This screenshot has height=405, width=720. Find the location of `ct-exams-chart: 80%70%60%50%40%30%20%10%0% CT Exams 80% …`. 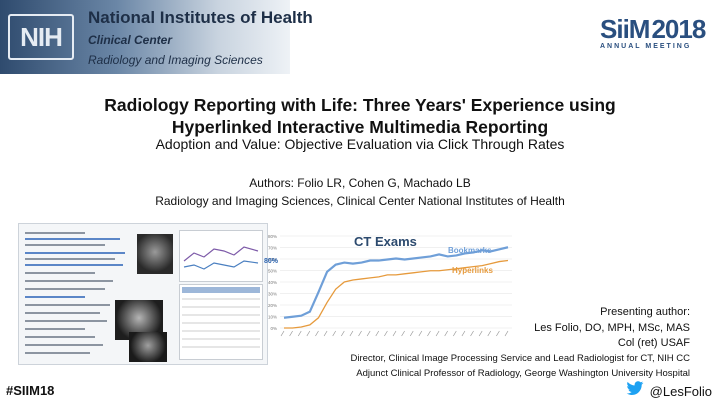

ct-exams-chart: 80%70%60%50%40%30%20%10%0% CT Exams 80% … is located at coordinates (388, 285).